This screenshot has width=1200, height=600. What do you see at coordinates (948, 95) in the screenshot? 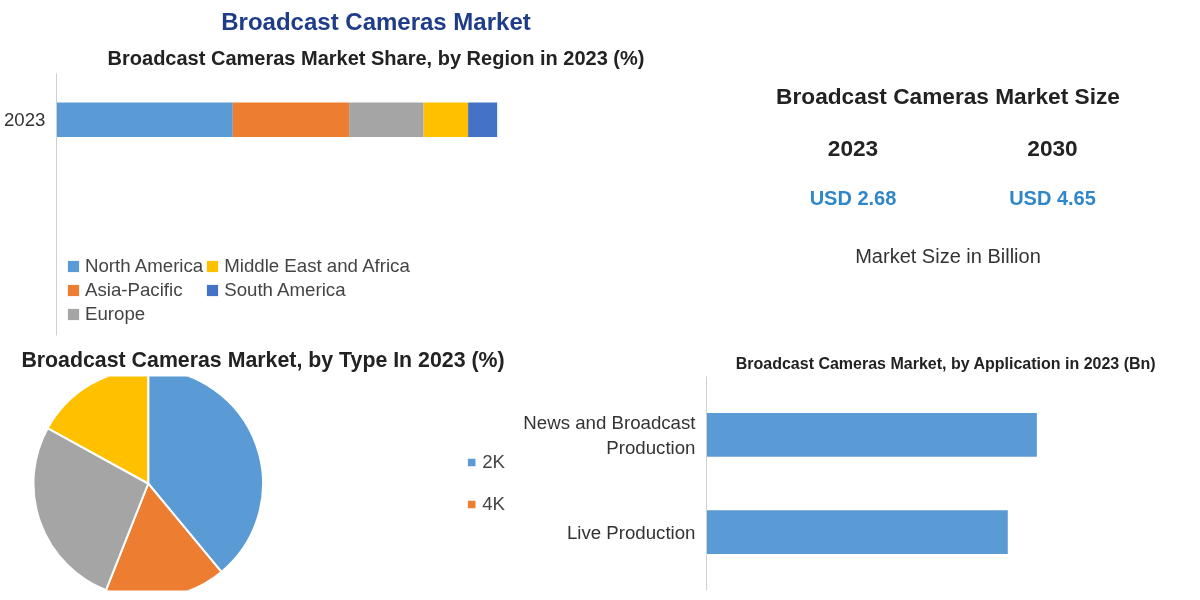
I see `text: Broadcast Cameras Market Size` at bounding box center [948, 95].